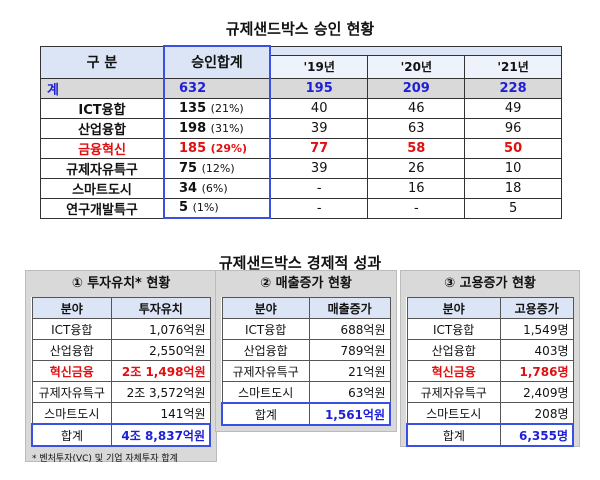 This screenshot has height=480, width=600. I want to click on row-total: 185 (29%), so click(217, 148).